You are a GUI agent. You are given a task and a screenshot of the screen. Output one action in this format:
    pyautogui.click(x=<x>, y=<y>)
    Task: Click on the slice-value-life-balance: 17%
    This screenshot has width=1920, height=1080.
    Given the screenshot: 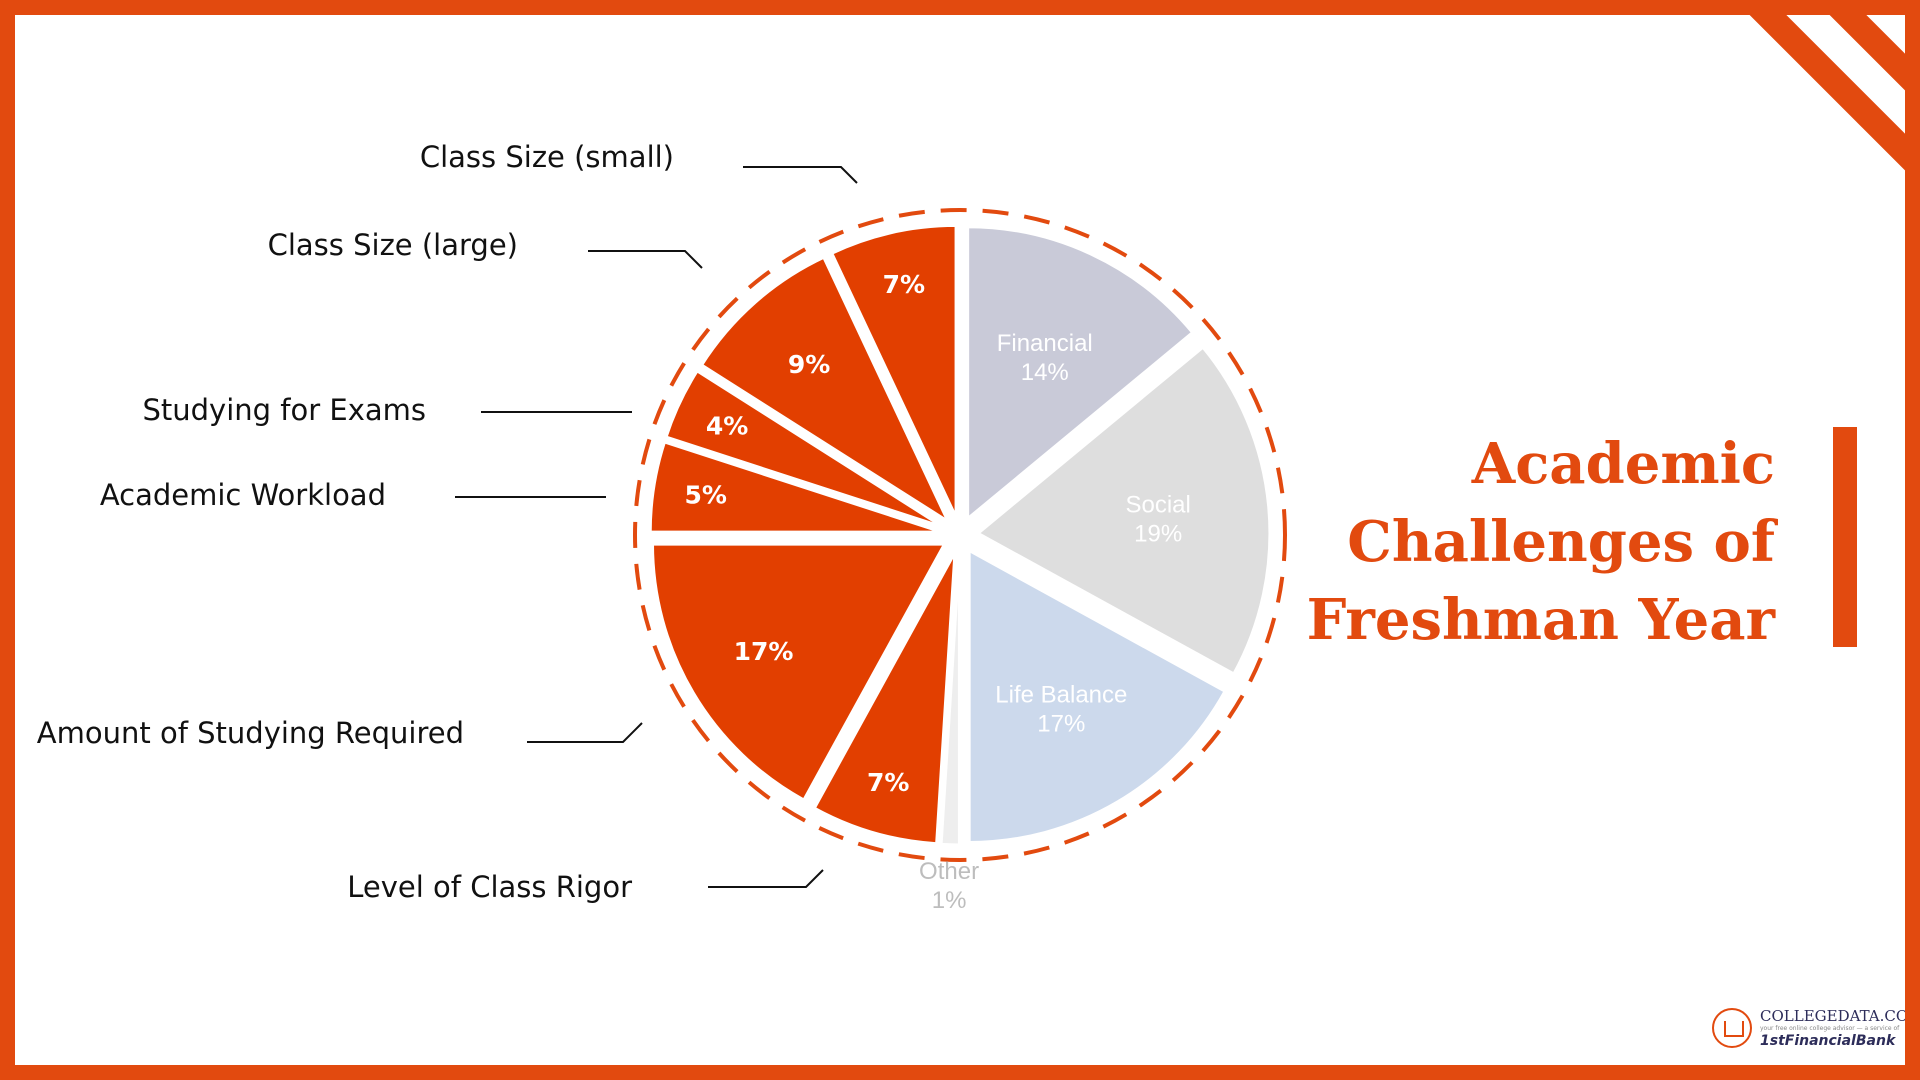 What is the action you would take?
    pyautogui.click(x=1061, y=723)
    